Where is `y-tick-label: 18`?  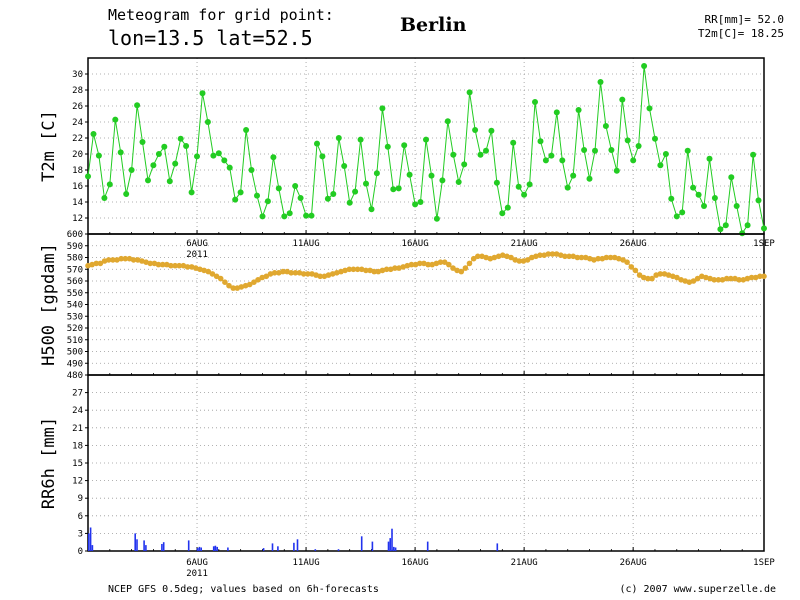
y-tick-label: 18 is located at coordinates (77, 446).